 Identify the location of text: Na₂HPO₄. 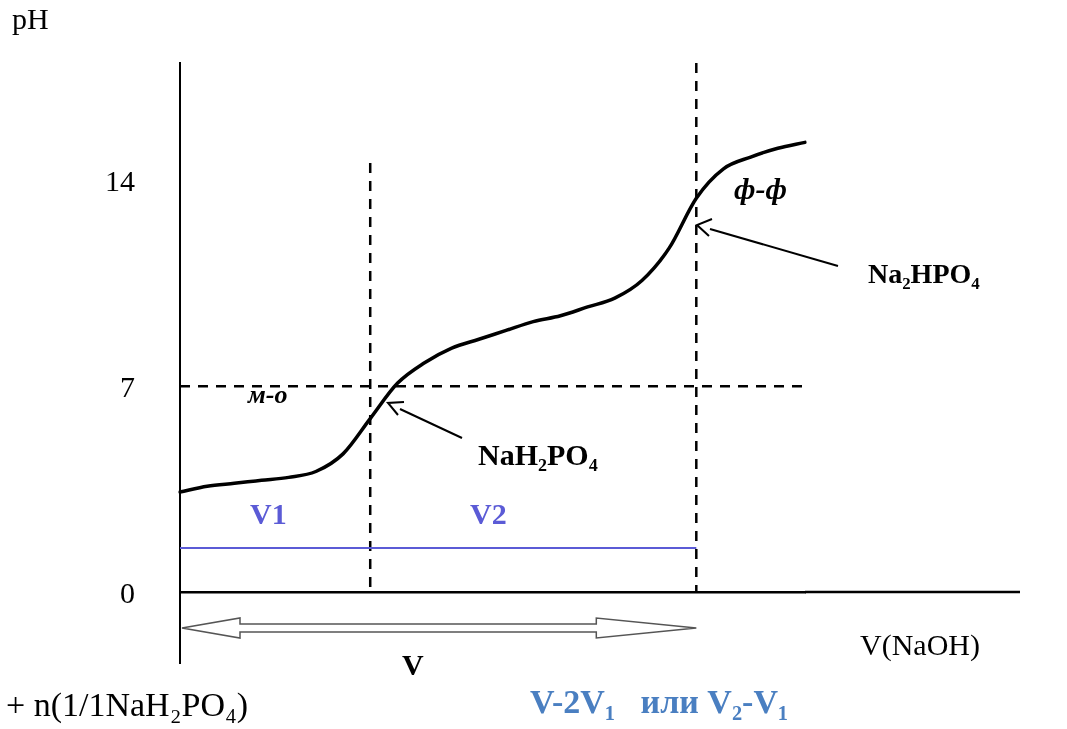
(924, 274).